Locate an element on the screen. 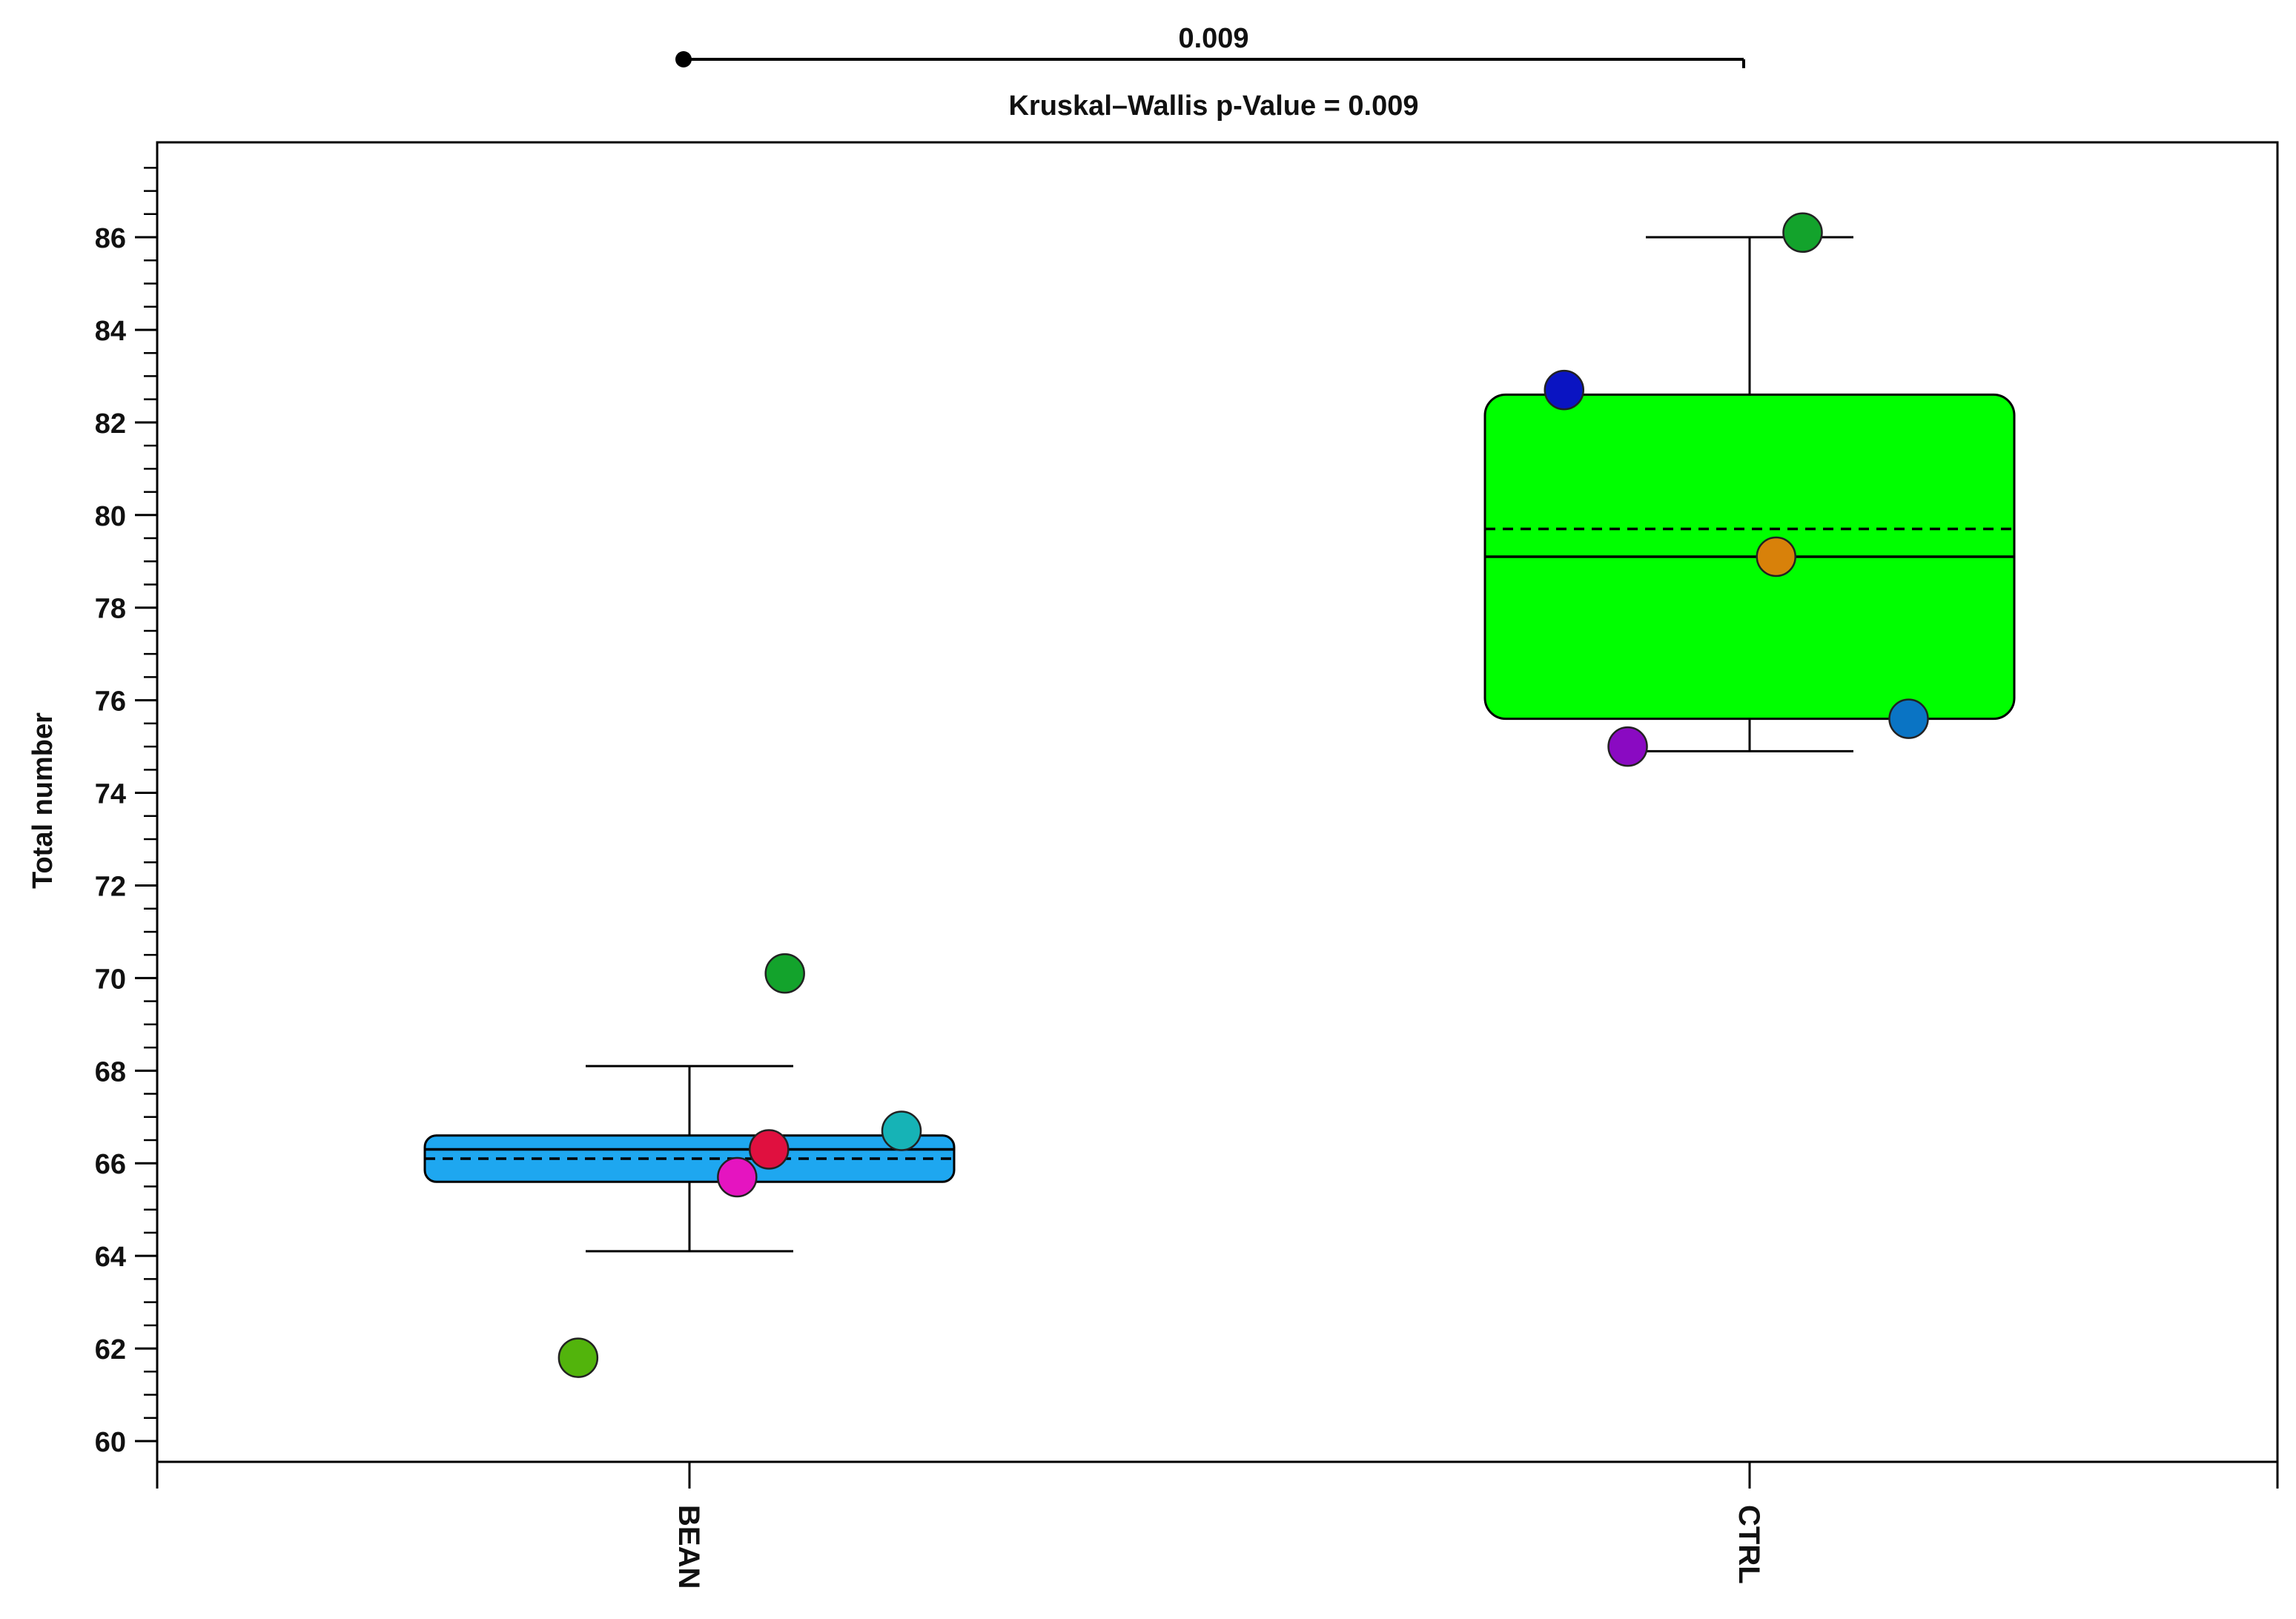 The width and height of the screenshot is (2296, 1619). y-tick-label: 68 is located at coordinates (111, 1072).